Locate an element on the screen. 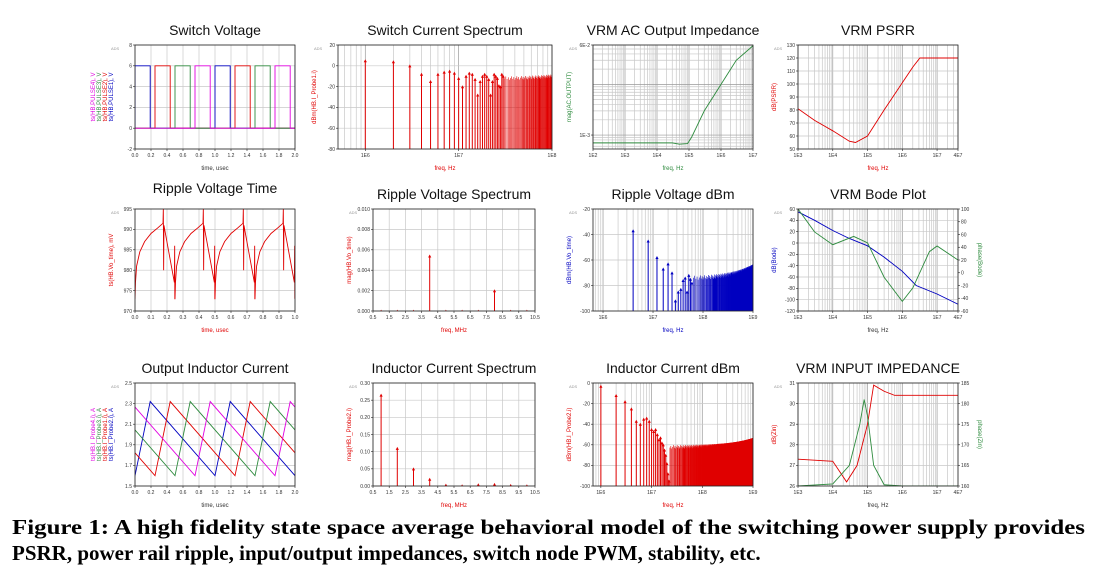  grid is located at coordinates (878, 97).